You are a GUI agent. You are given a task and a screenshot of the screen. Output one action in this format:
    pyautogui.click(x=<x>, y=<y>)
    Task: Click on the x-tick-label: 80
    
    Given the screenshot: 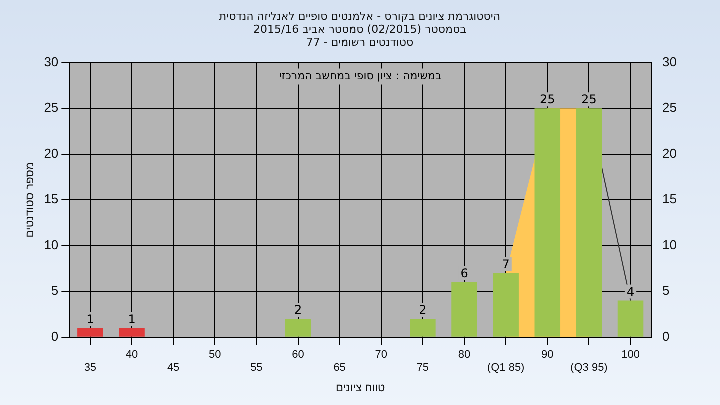 What is the action you would take?
    pyautogui.click(x=464, y=355)
    